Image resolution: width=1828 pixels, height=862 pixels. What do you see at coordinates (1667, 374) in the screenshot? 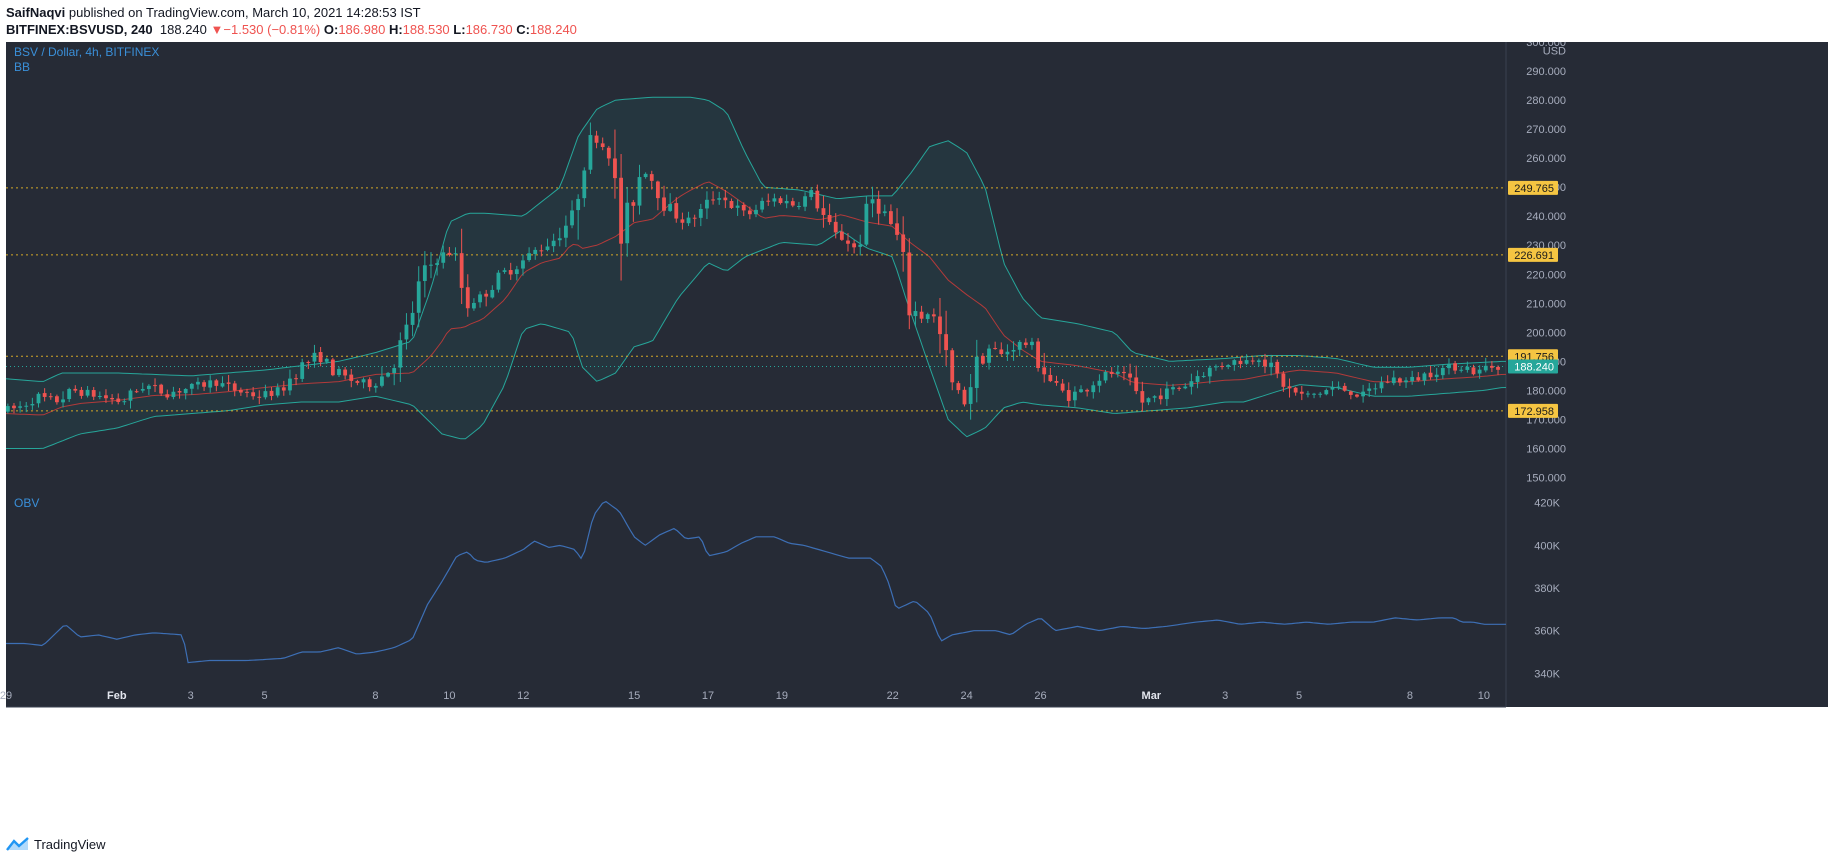
I see `price-axis-background` at bounding box center [1667, 374].